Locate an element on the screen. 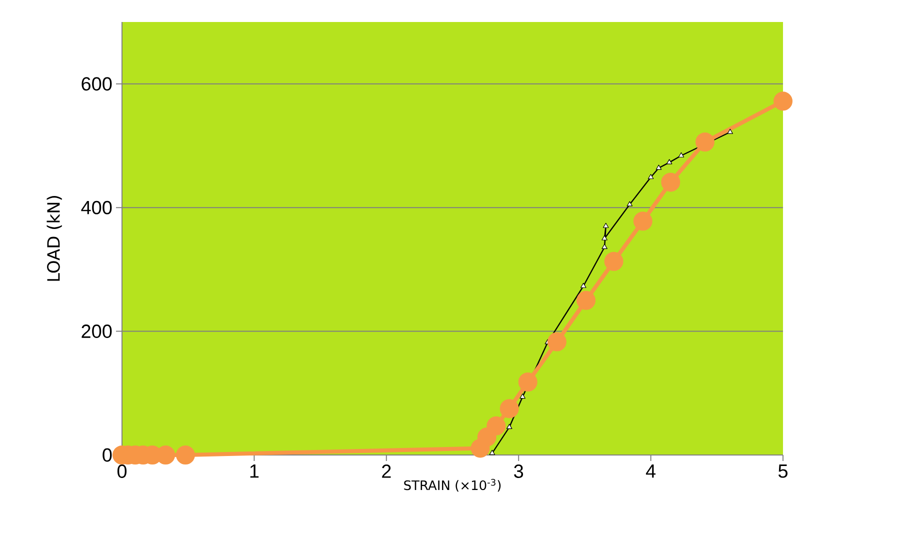  y-axis-title: LOAD (kN) is located at coordinates (54, 238).